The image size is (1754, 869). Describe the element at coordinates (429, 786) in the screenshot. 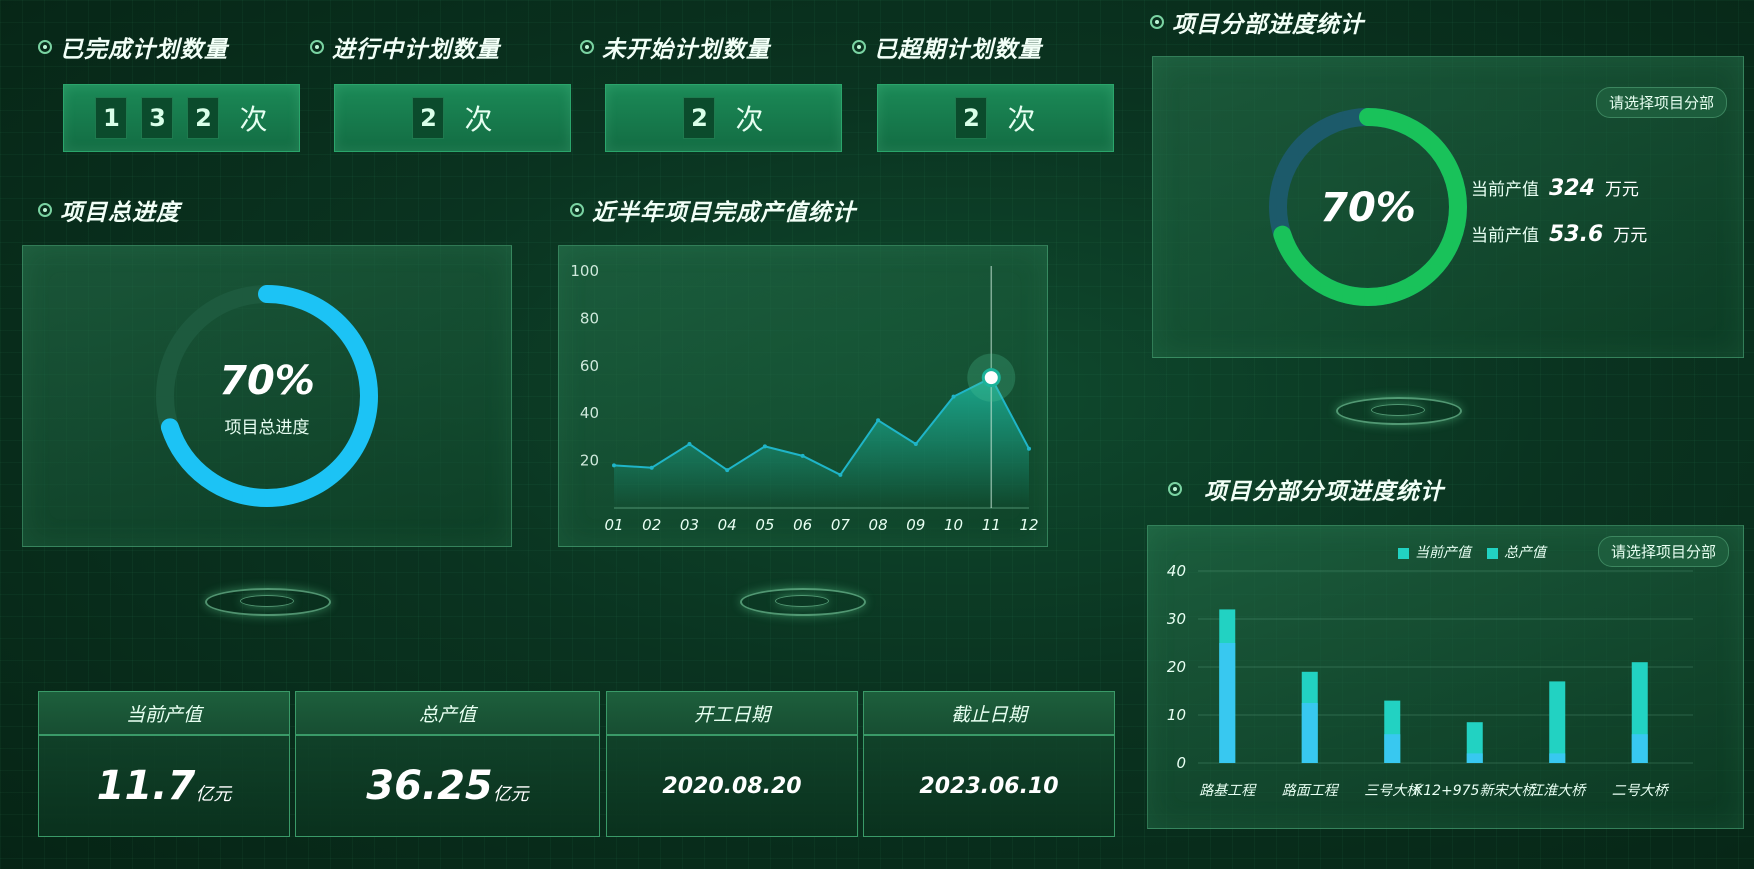

I see `info-card-value: 36.25` at that location.